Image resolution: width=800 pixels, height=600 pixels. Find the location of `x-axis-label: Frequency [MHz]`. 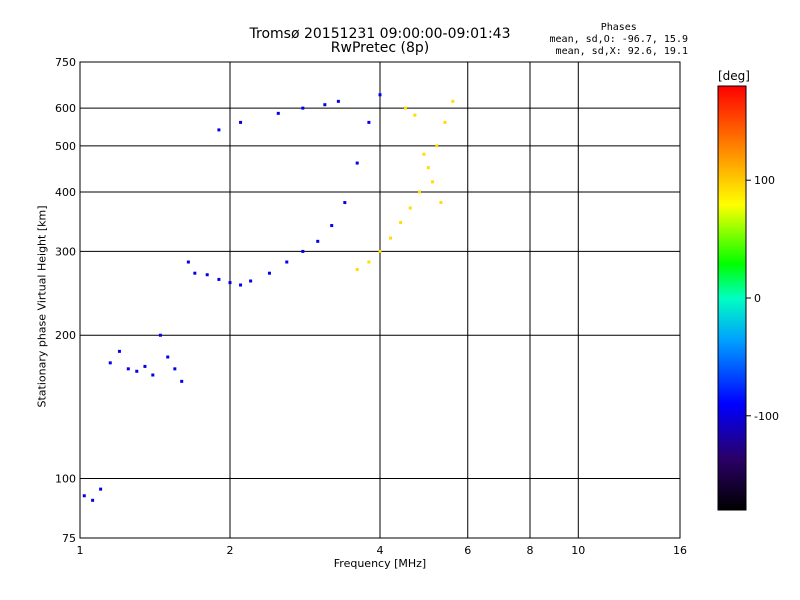

x-axis-label: Frequency [MHz] is located at coordinates (380, 563).